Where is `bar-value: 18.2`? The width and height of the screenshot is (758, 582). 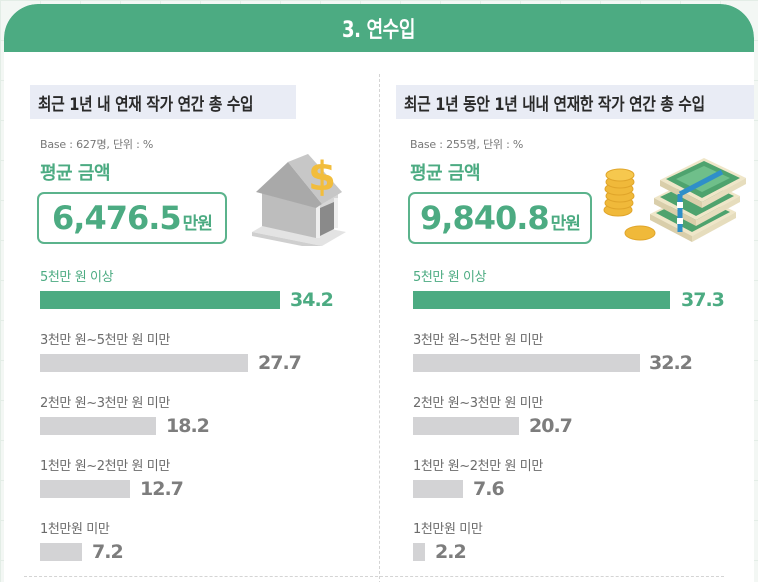
bar-value: 18.2 is located at coordinates (188, 426).